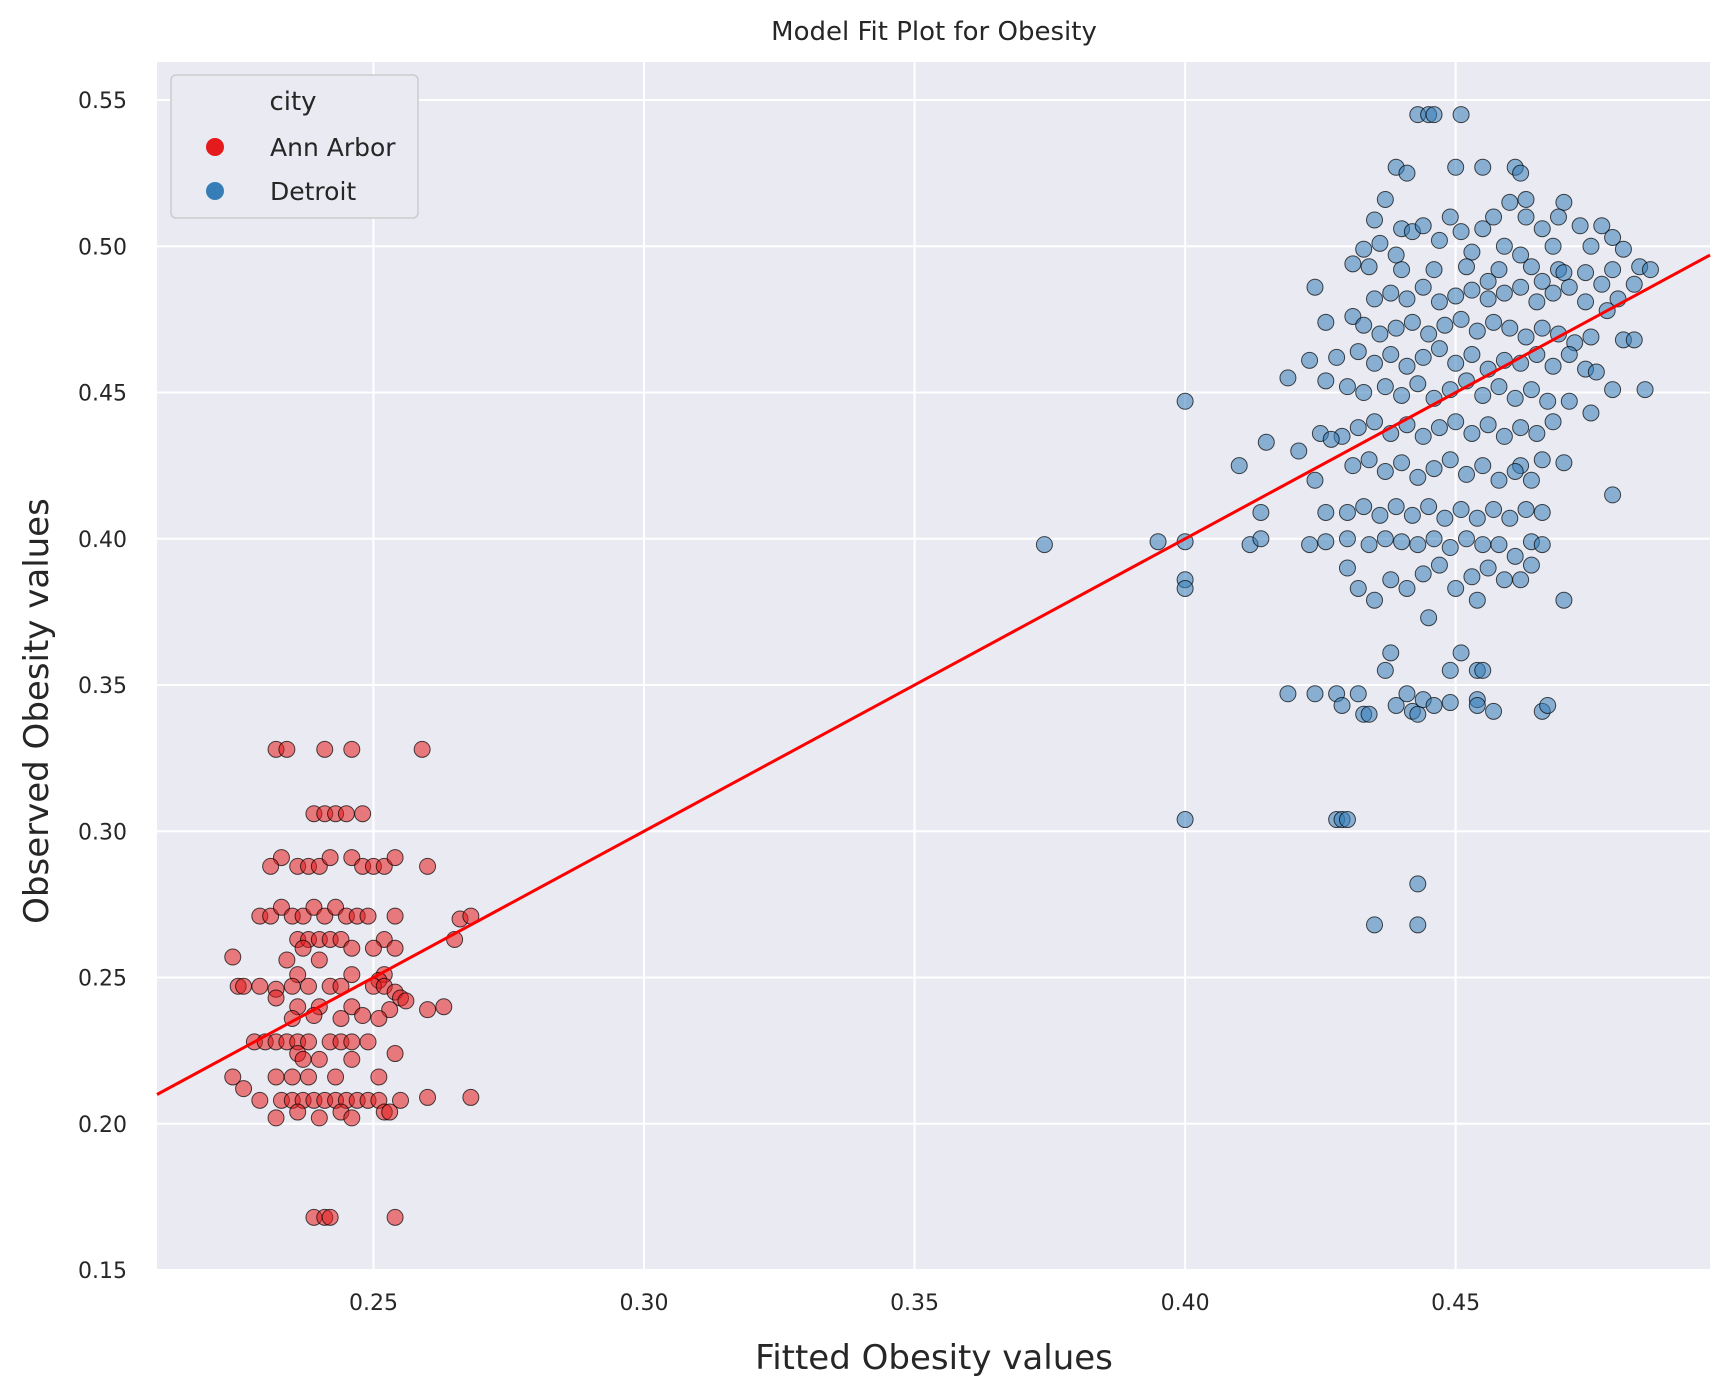  I want to click on y-tick-label: 0.50, so click(102, 247).